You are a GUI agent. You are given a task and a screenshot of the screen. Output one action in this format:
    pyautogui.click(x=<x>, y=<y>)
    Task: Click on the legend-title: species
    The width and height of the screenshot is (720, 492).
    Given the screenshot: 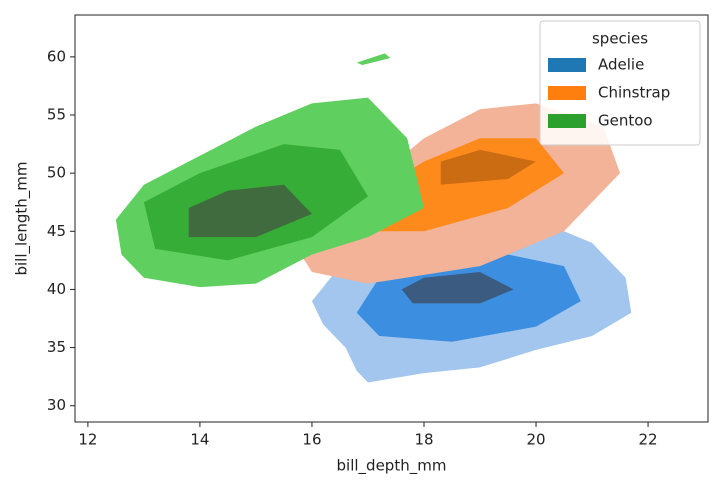 What is the action you would take?
    pyautogui.click(x=620, y=39)
    